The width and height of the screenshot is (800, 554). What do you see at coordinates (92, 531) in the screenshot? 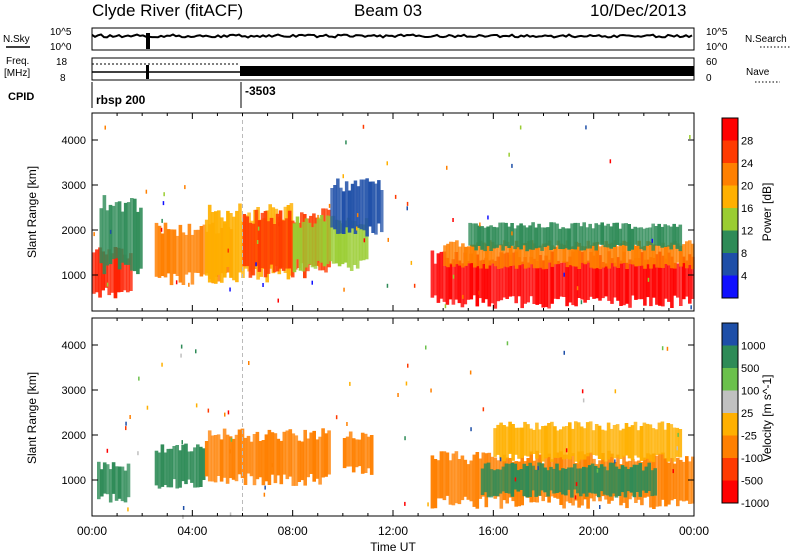
I see `x-tick-label: 00:00` at bounding box center [92, 531].